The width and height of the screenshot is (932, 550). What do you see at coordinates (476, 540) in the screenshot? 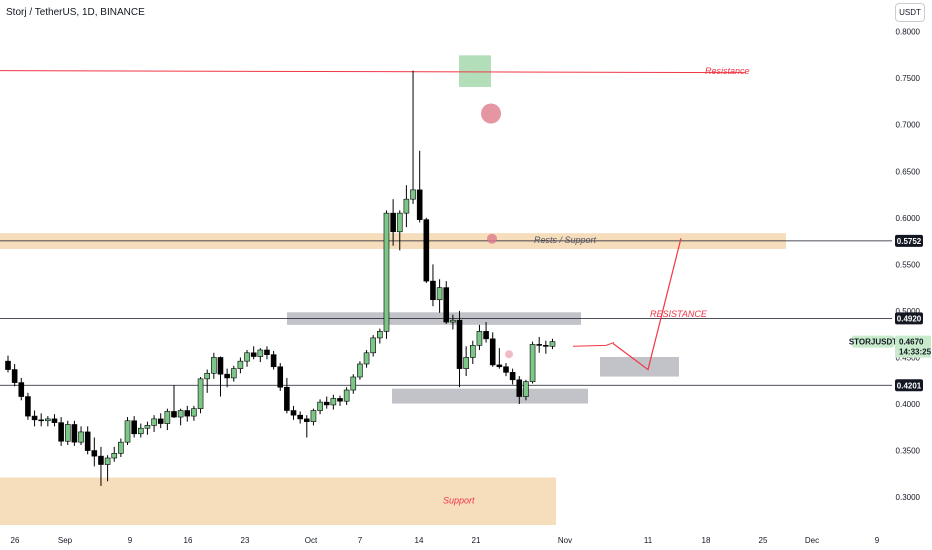
I see `time-tick: 21` at bounding box center [476, 540].